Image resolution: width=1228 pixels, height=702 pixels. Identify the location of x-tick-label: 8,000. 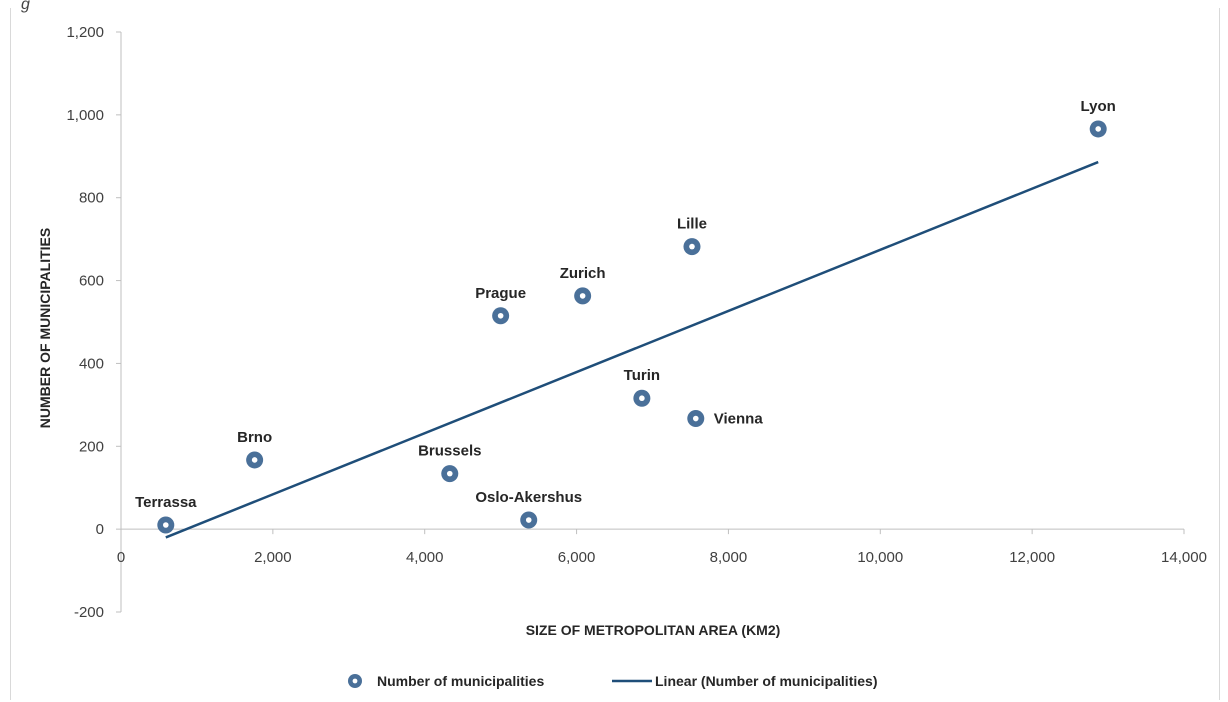
(729, 557).